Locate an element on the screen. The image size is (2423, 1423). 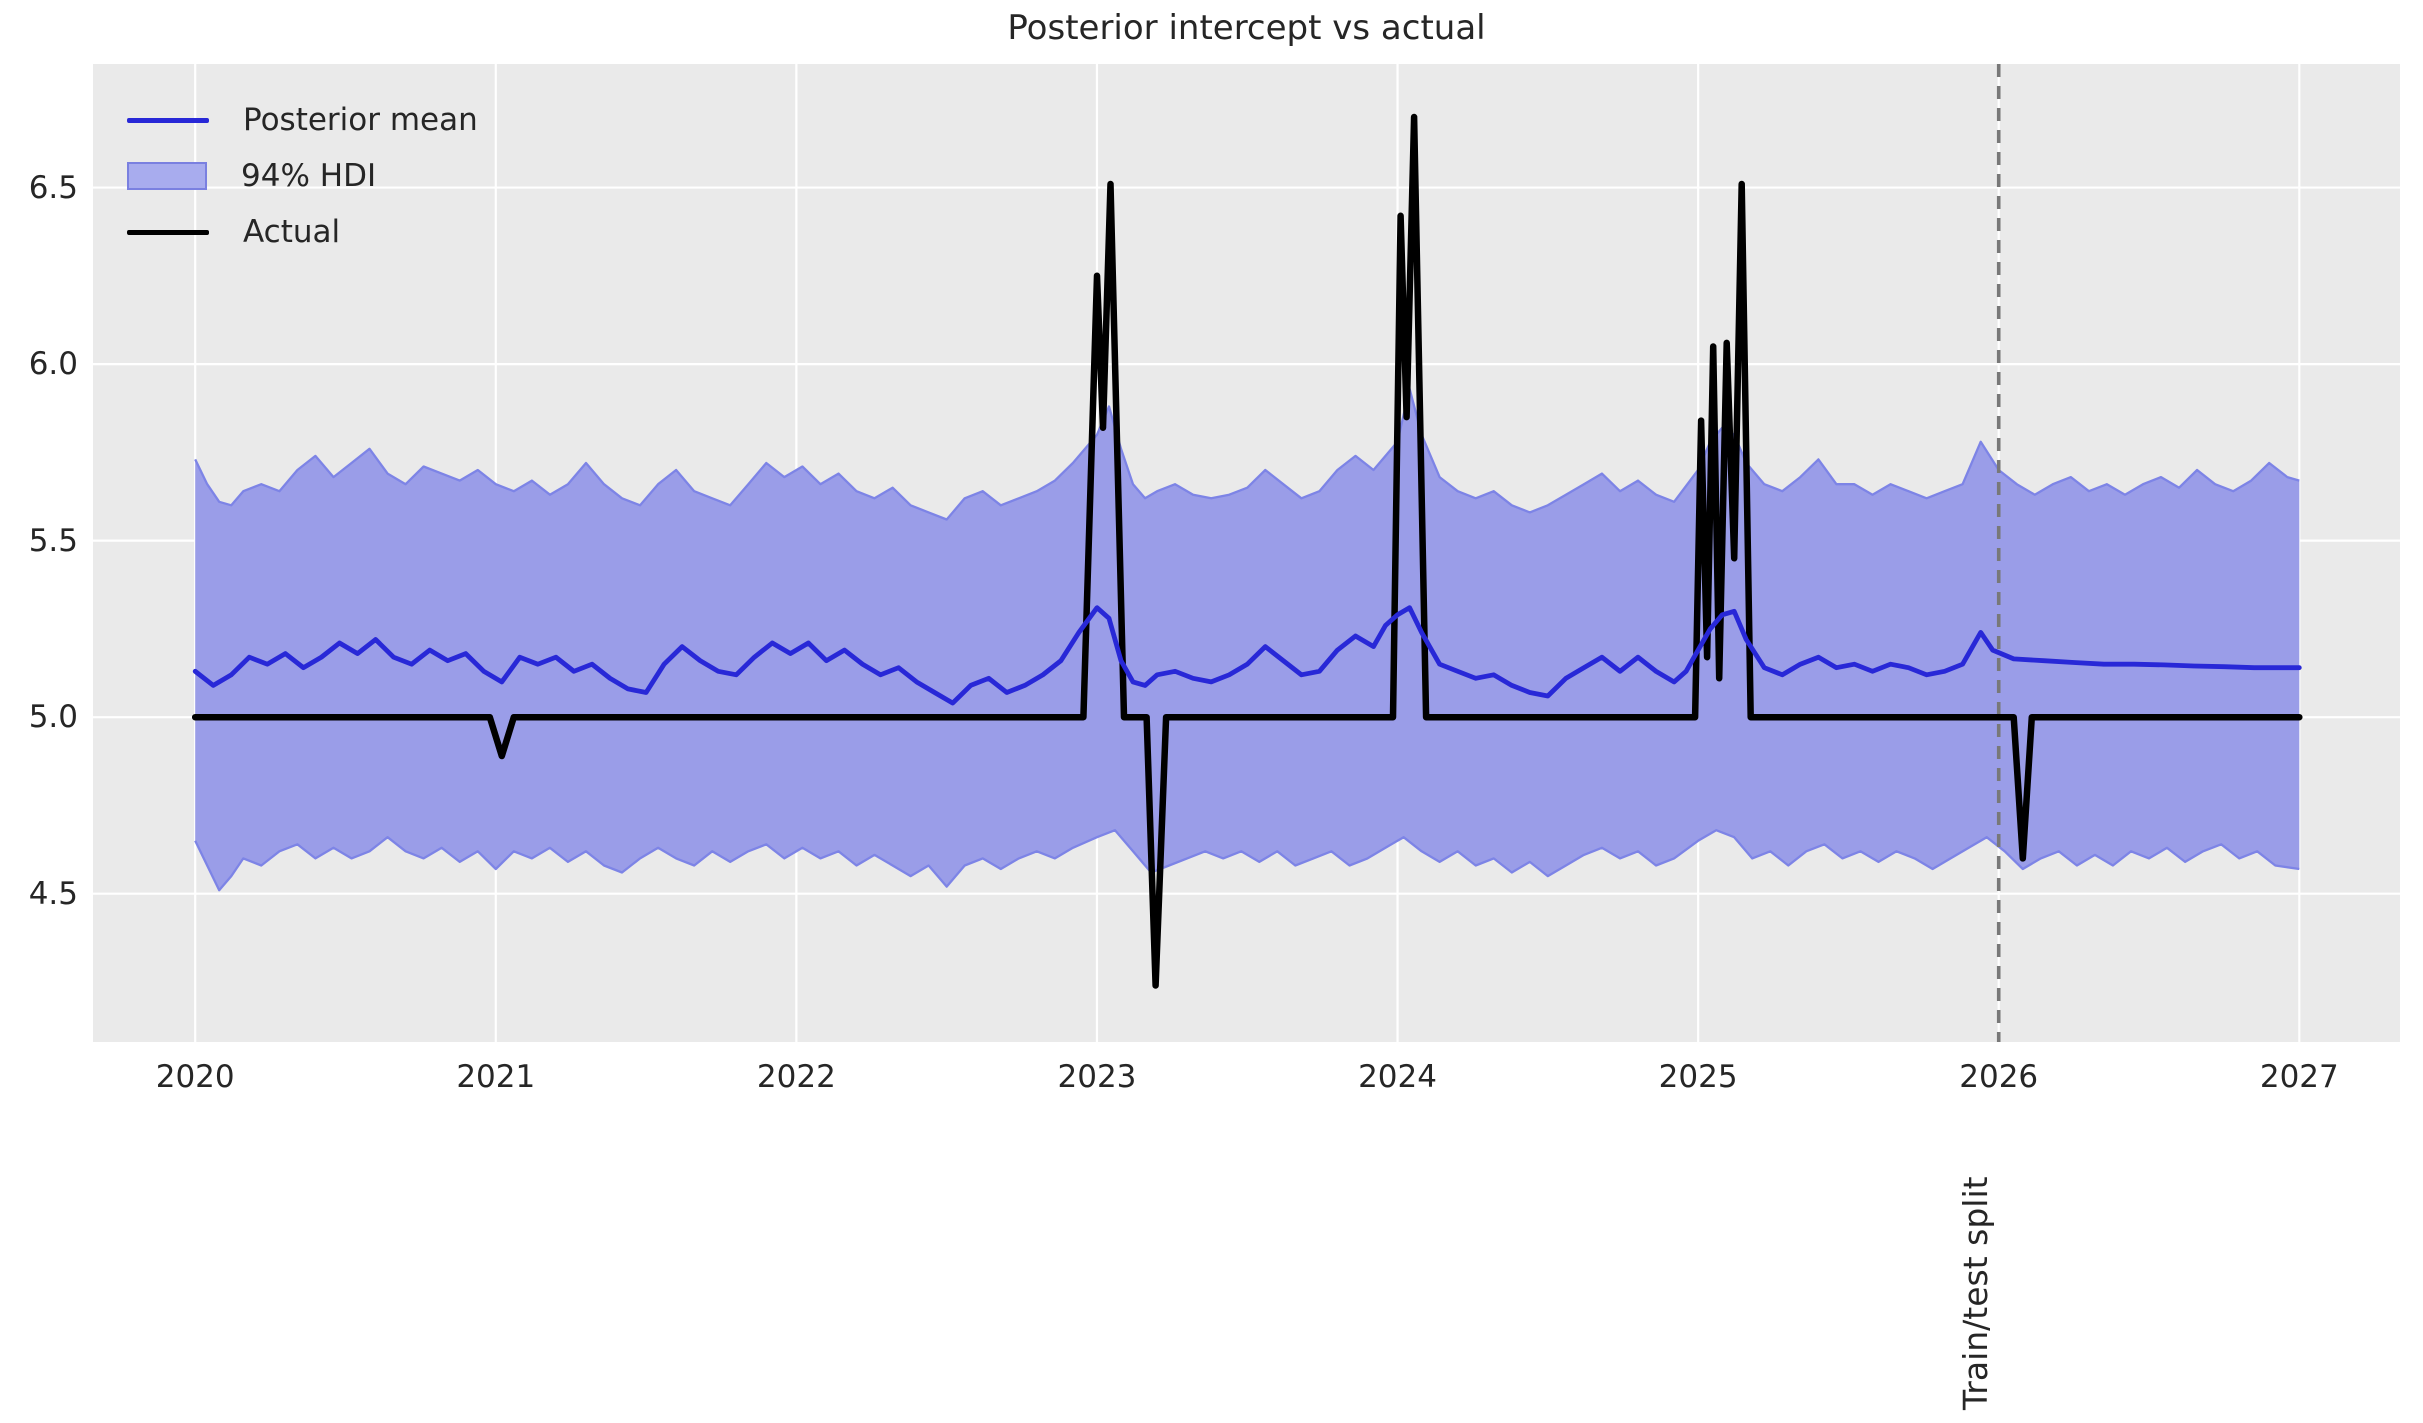
legend-item-hdi: 94% HDI is located at coordinates (302, 176).